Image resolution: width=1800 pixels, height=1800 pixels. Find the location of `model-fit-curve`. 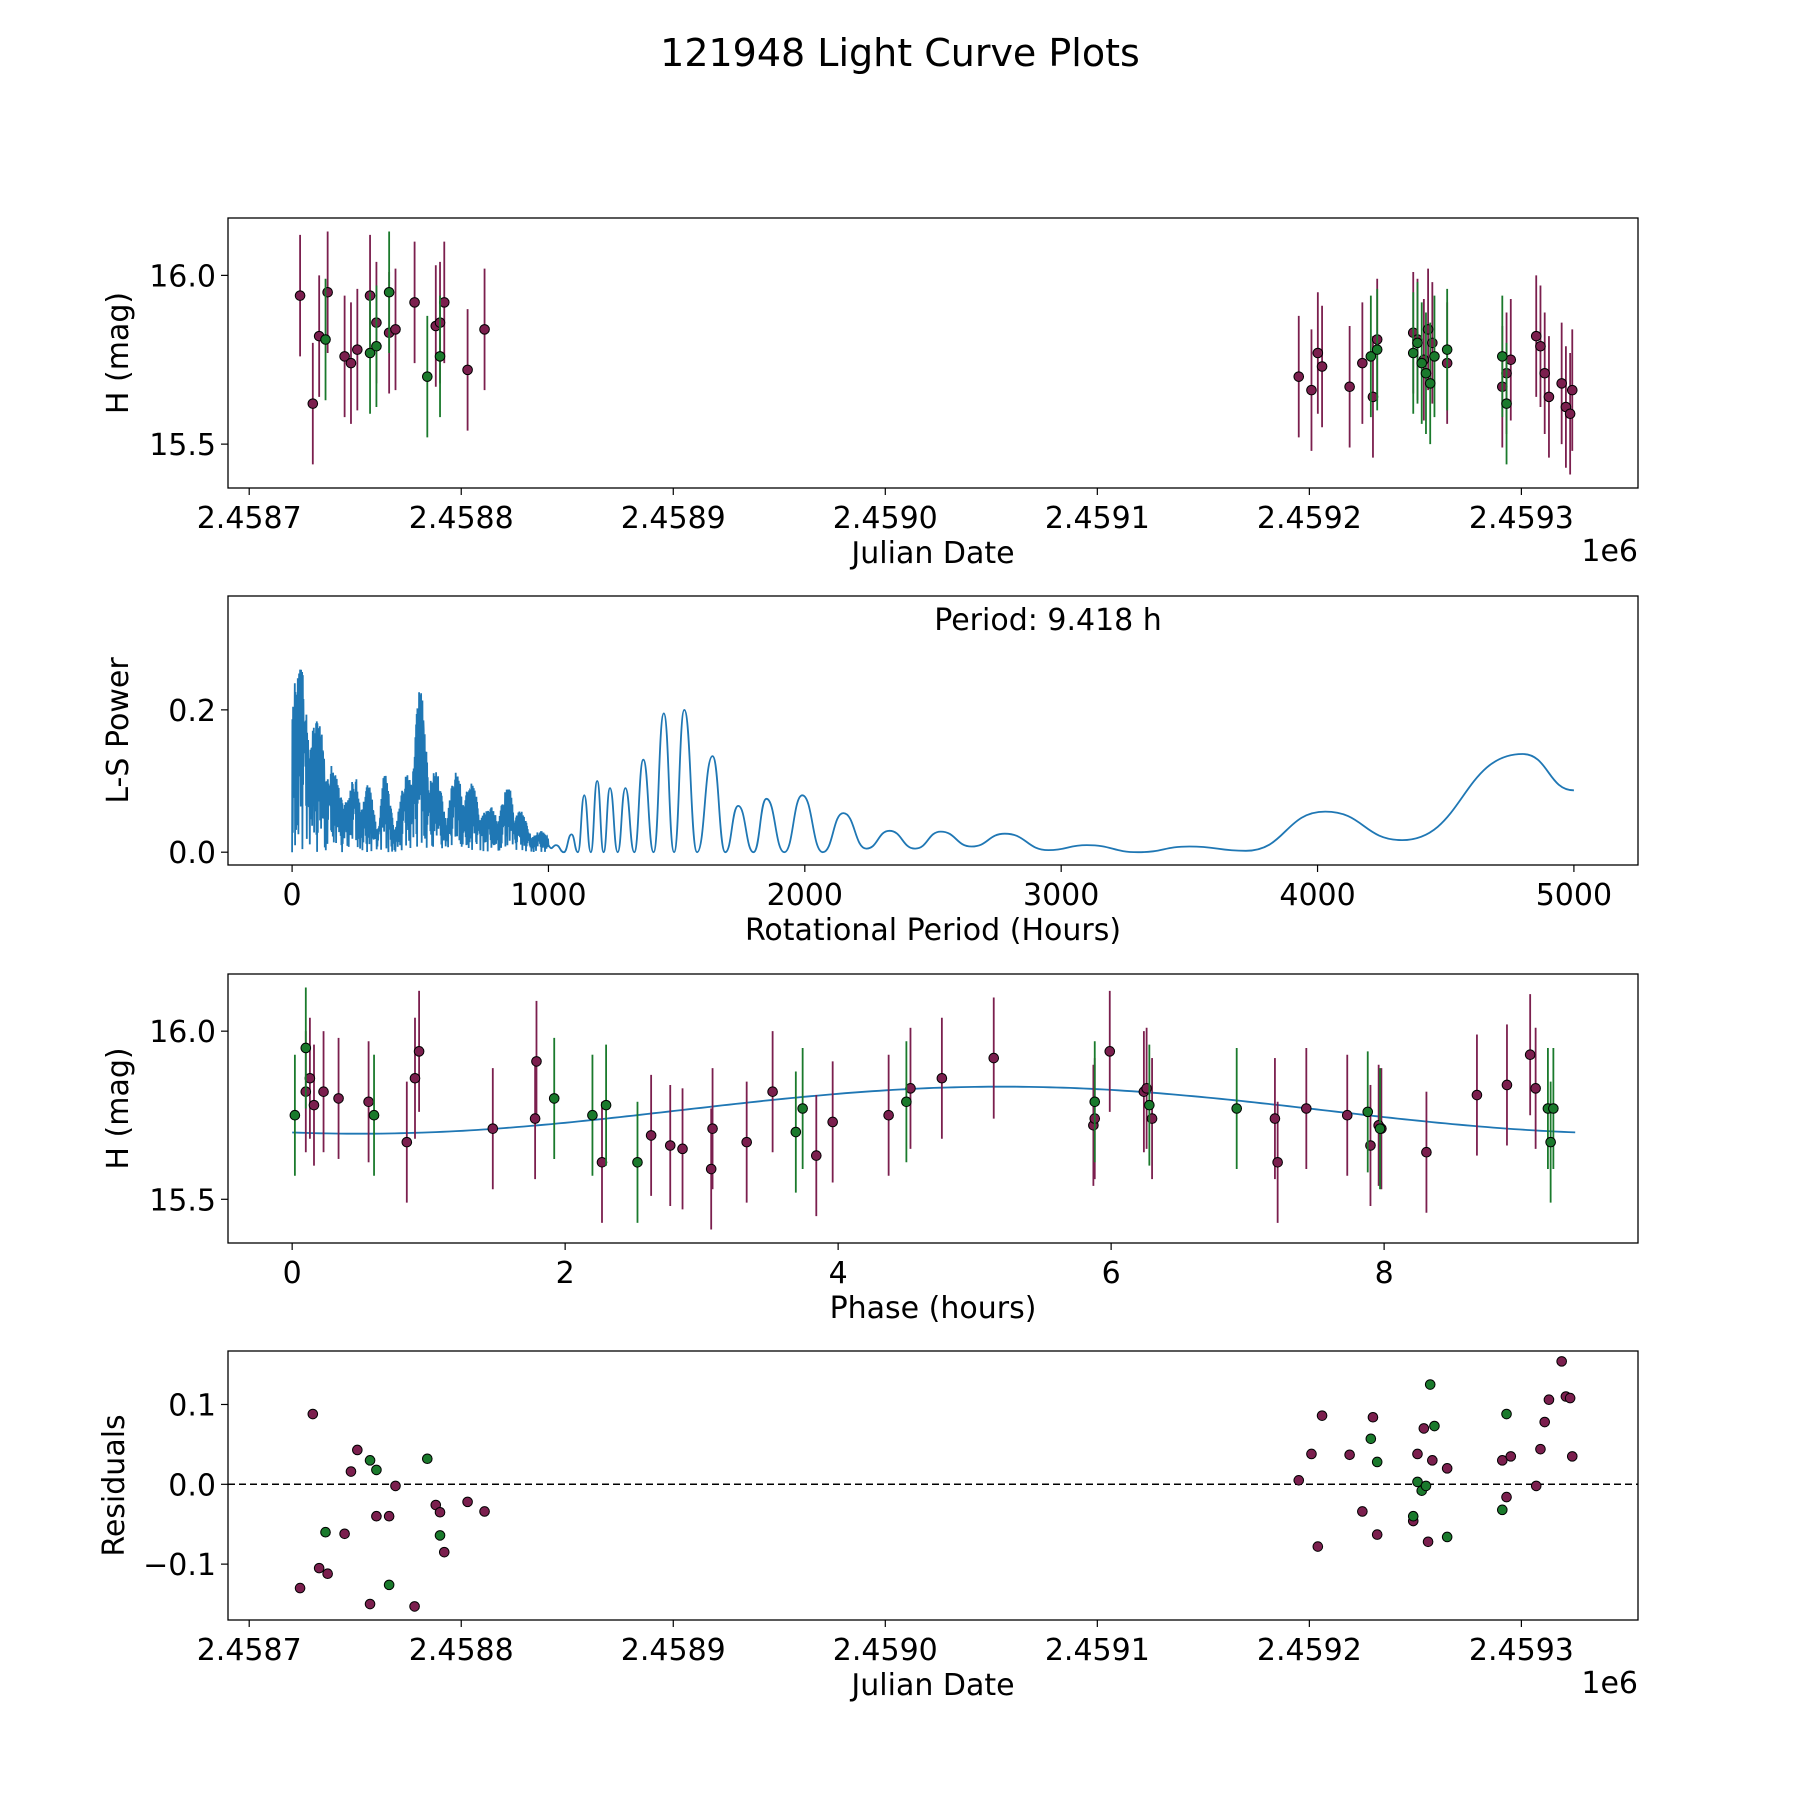

model-fit-curve is located at coordinates (934, 1110).